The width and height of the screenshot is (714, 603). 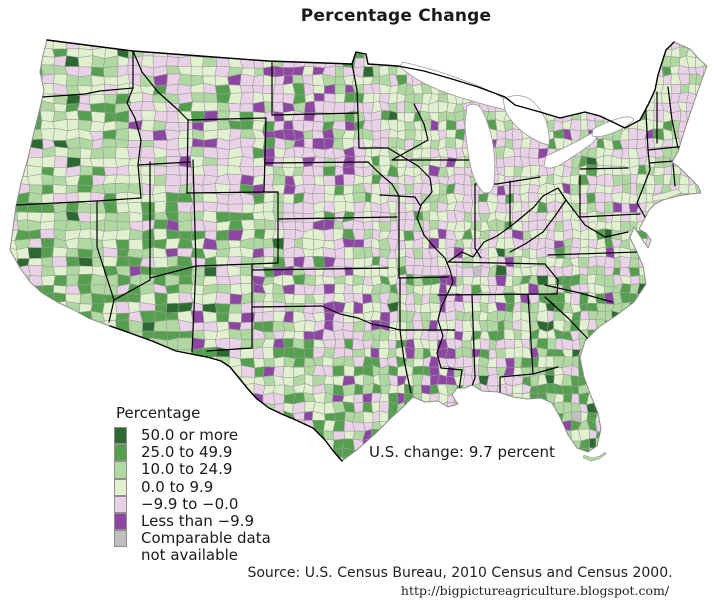 I want to click on legend-swatch, so click(x=120, y=453).